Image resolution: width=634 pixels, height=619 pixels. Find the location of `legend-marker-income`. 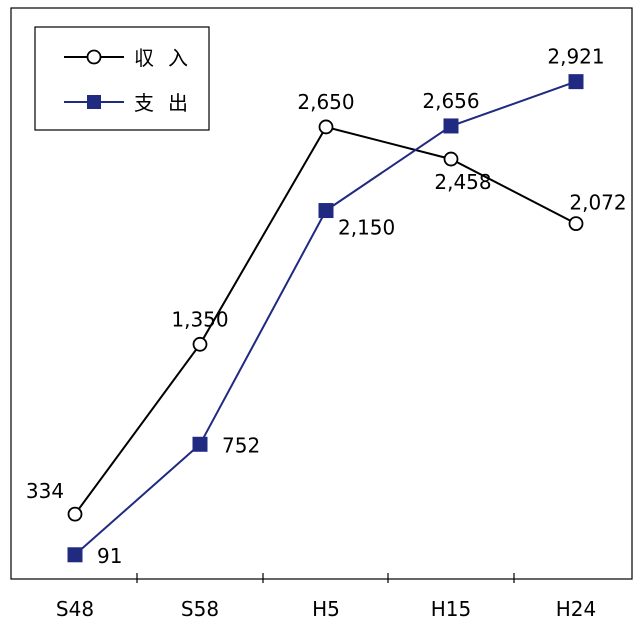

legend-marker-income is located at coordinates (94, 57).